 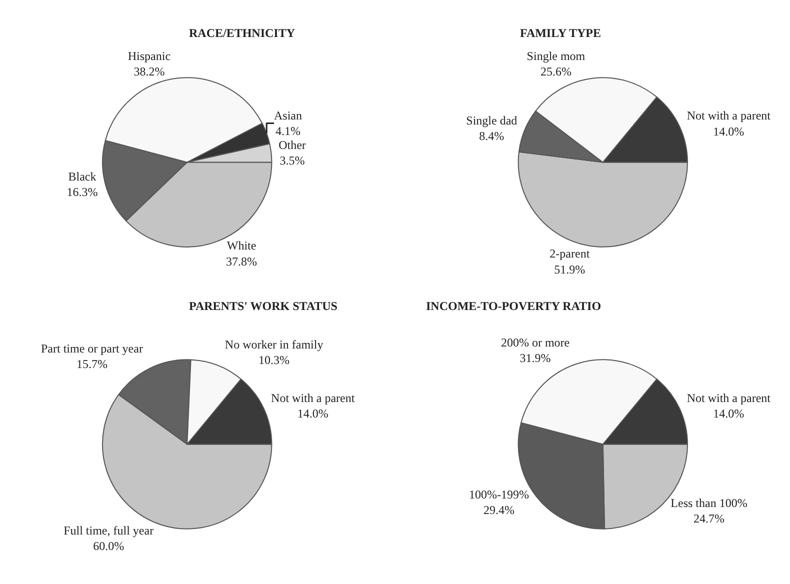 I want to click on slice-label: Single dad, so click(x=492, y=120).